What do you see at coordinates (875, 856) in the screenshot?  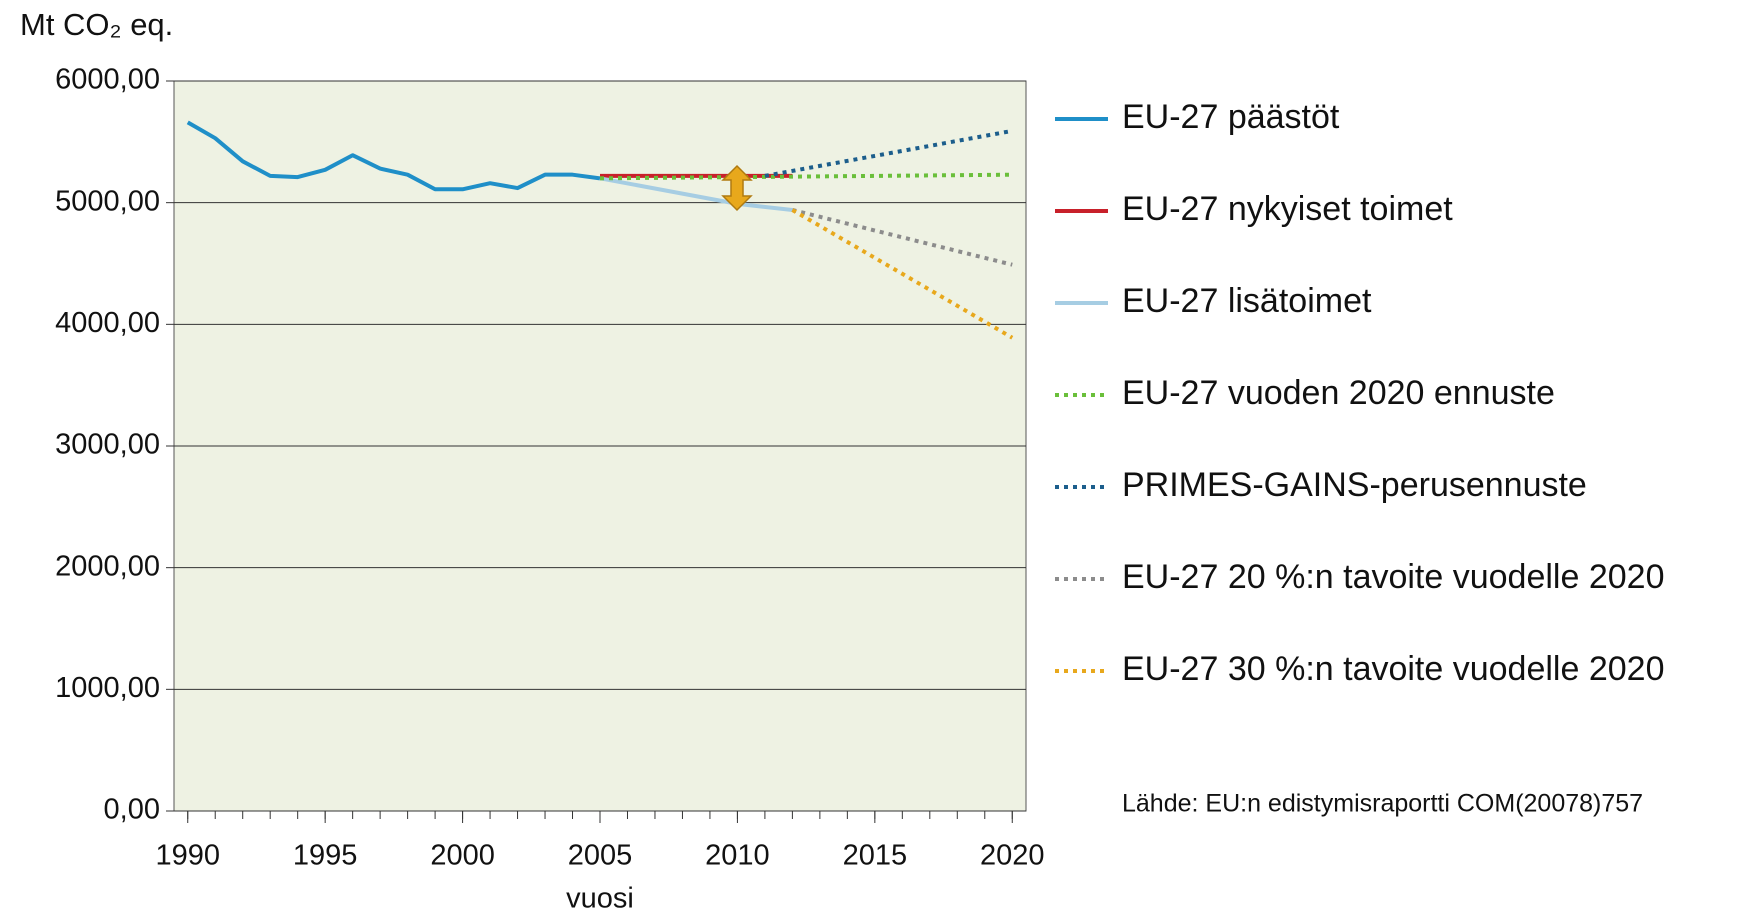 I see `x-tick-label: 2015` at bounding box center [875, 856].